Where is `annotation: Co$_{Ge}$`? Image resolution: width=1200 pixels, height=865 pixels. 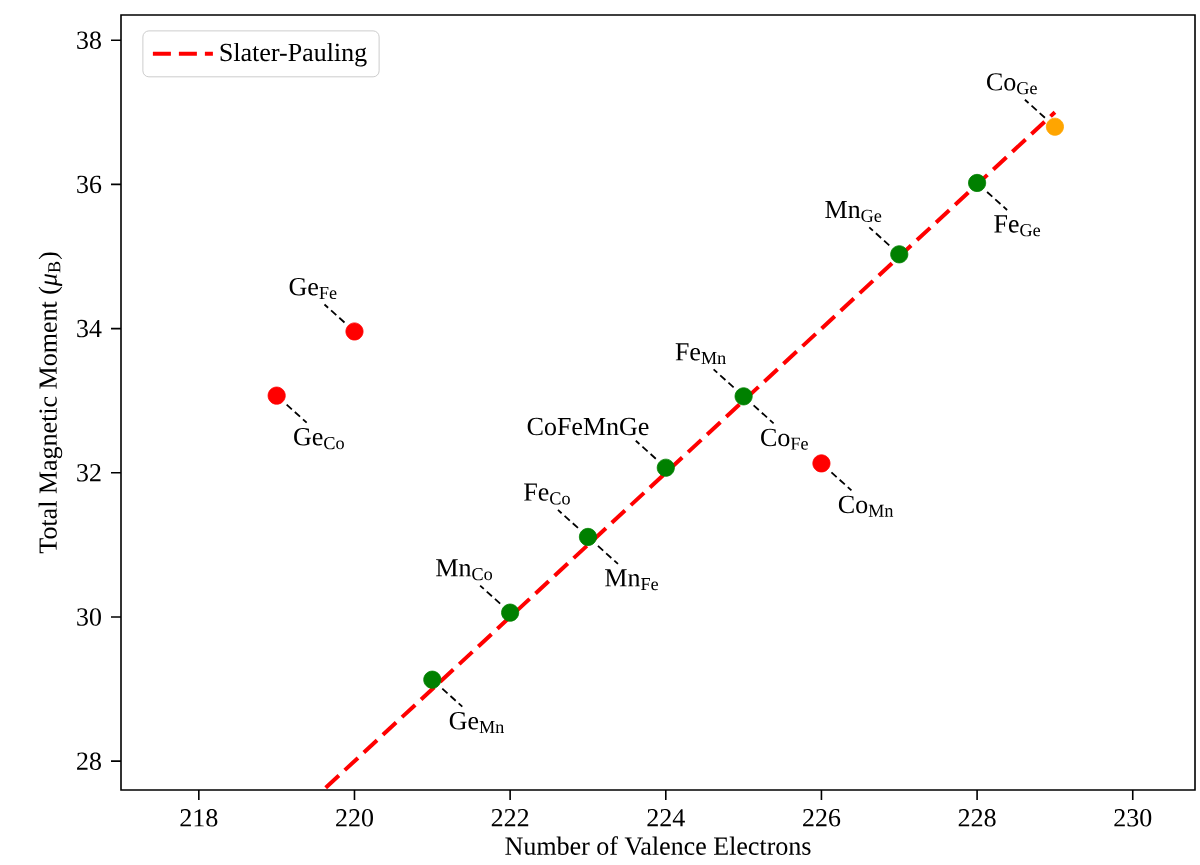 annotation: Co$_{Ge}$ is located at coordinates (1012, 84).